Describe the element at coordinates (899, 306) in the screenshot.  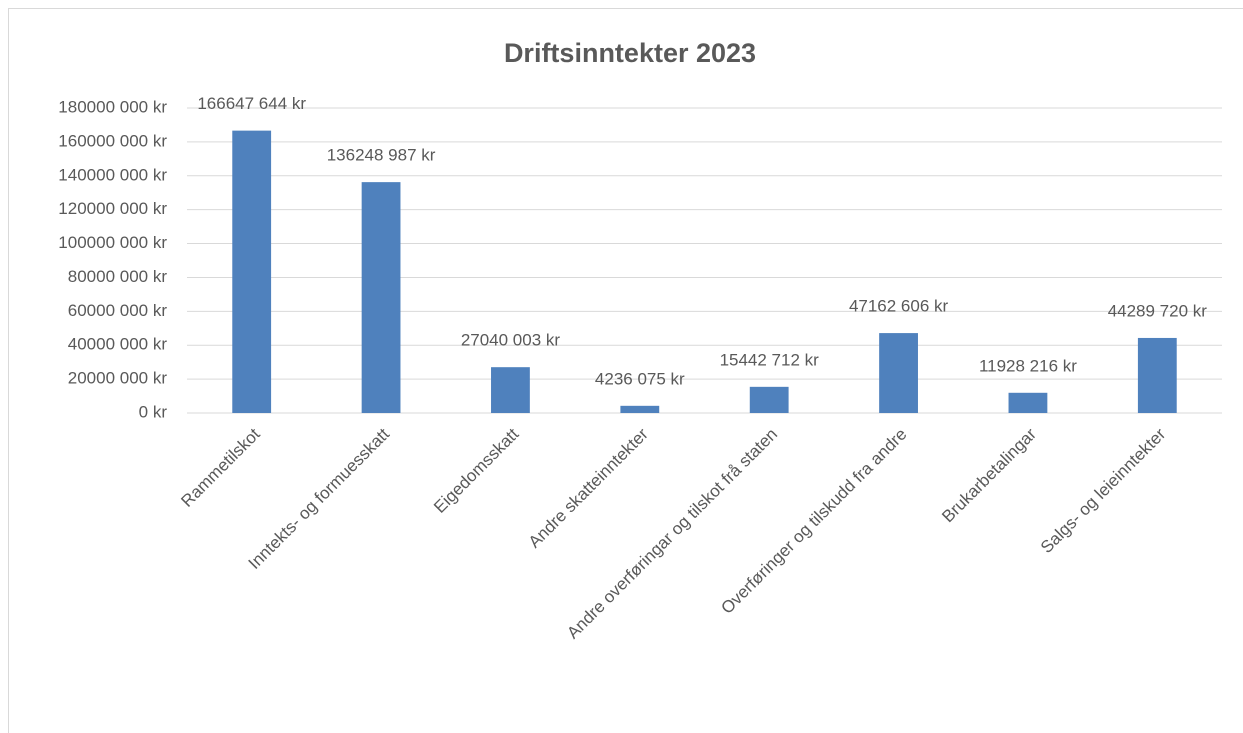
I see `data-label: 47162 606 kr` at that location.